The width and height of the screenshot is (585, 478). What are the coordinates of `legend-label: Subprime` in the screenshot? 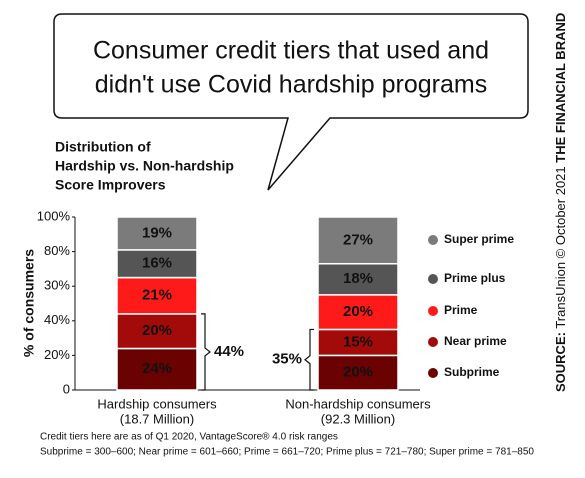 It's located at (472, 372).